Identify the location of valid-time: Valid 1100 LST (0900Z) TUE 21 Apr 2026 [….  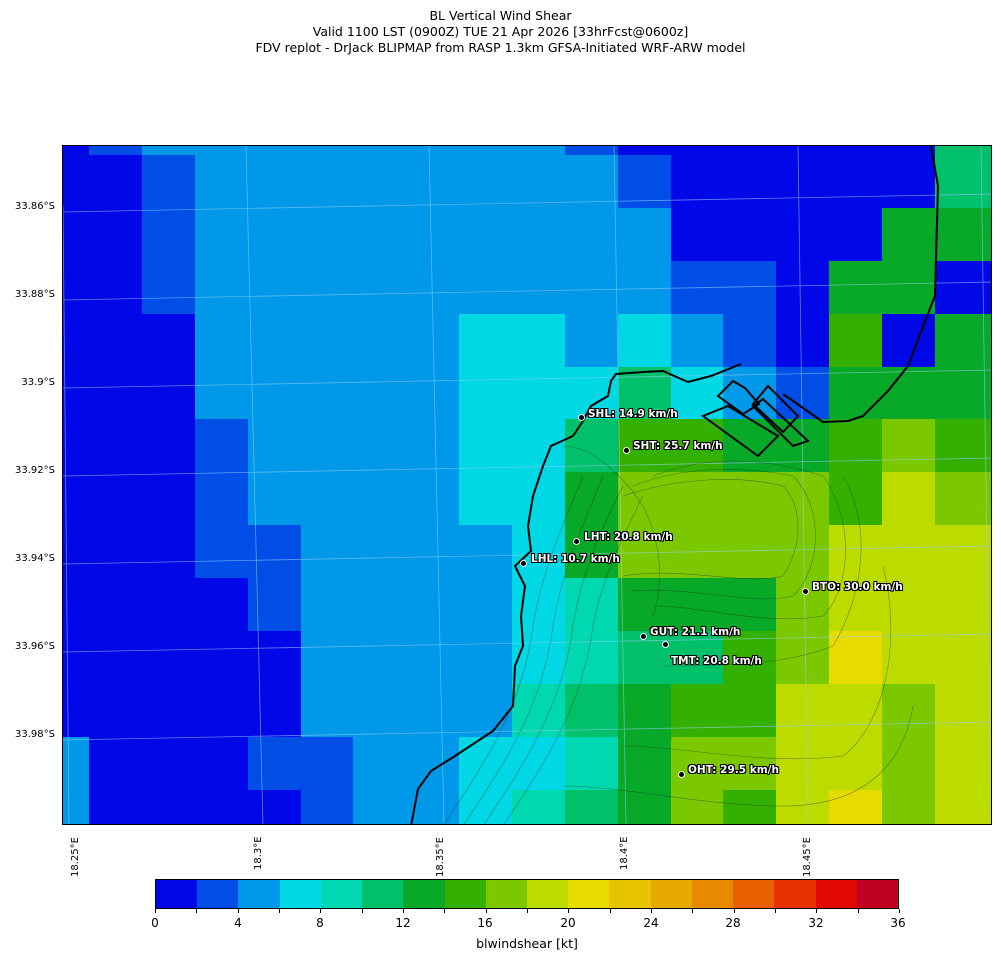
(500, 31).